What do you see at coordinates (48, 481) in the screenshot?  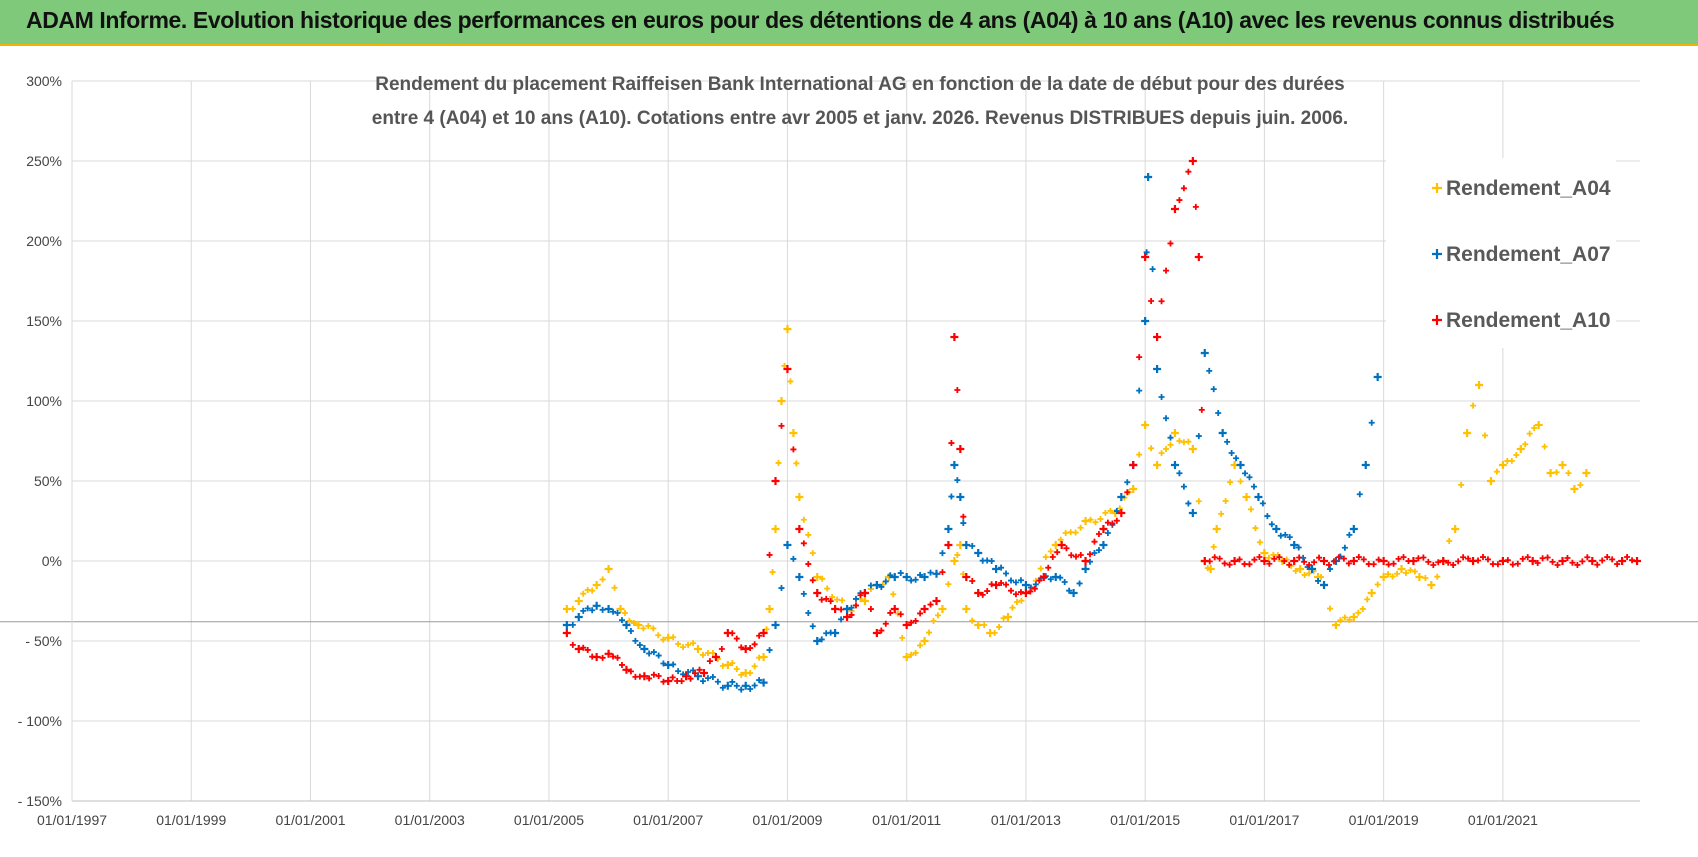 I see `y-tick-label: 50%` at bounding box center [48, 481].